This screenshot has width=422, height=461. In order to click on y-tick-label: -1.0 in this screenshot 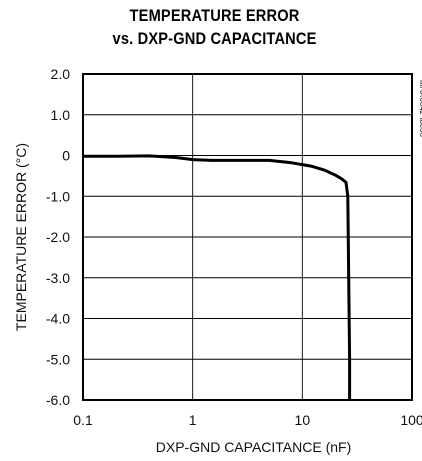, I will do `click(58, 196)`.